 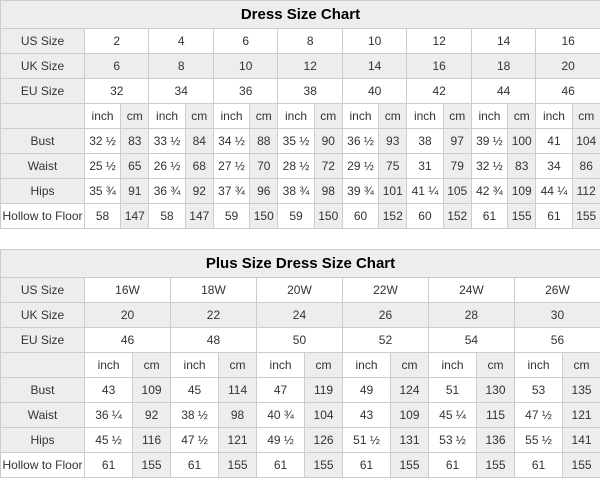 I want to click on size-value: 40, so click(x=374, y=91).